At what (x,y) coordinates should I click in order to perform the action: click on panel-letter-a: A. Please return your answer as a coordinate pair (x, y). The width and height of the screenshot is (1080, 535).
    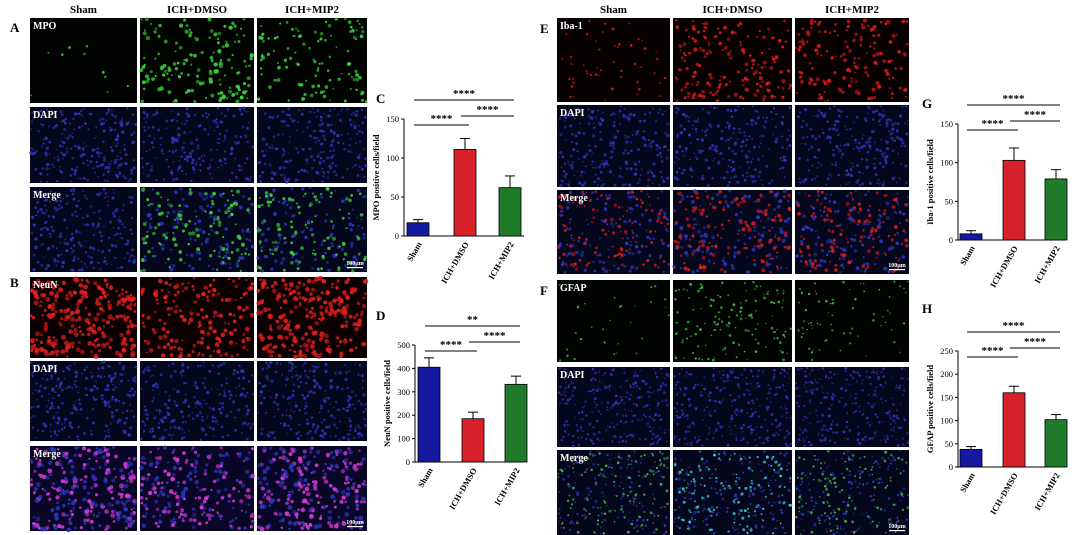
    Looking at the image, I should click on (15, 27).